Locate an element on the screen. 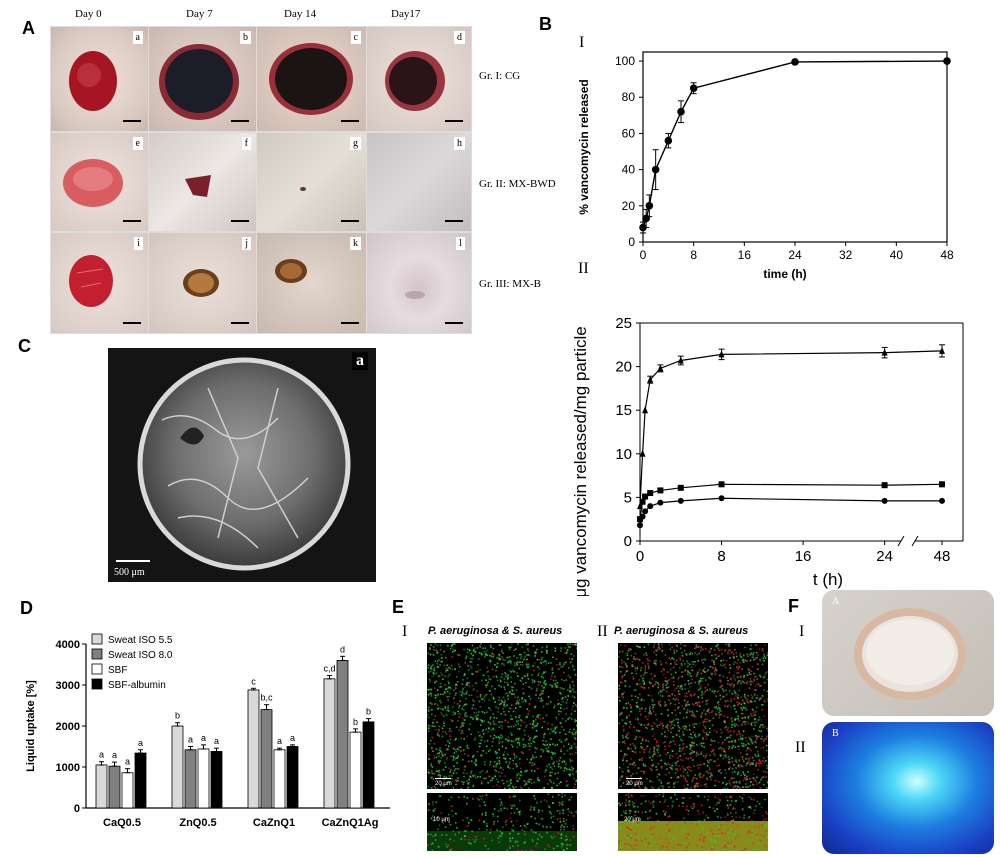 The height and width of the screenshot is (857, 1000). panel-letter-d: D is located at coordinates (26, 608).